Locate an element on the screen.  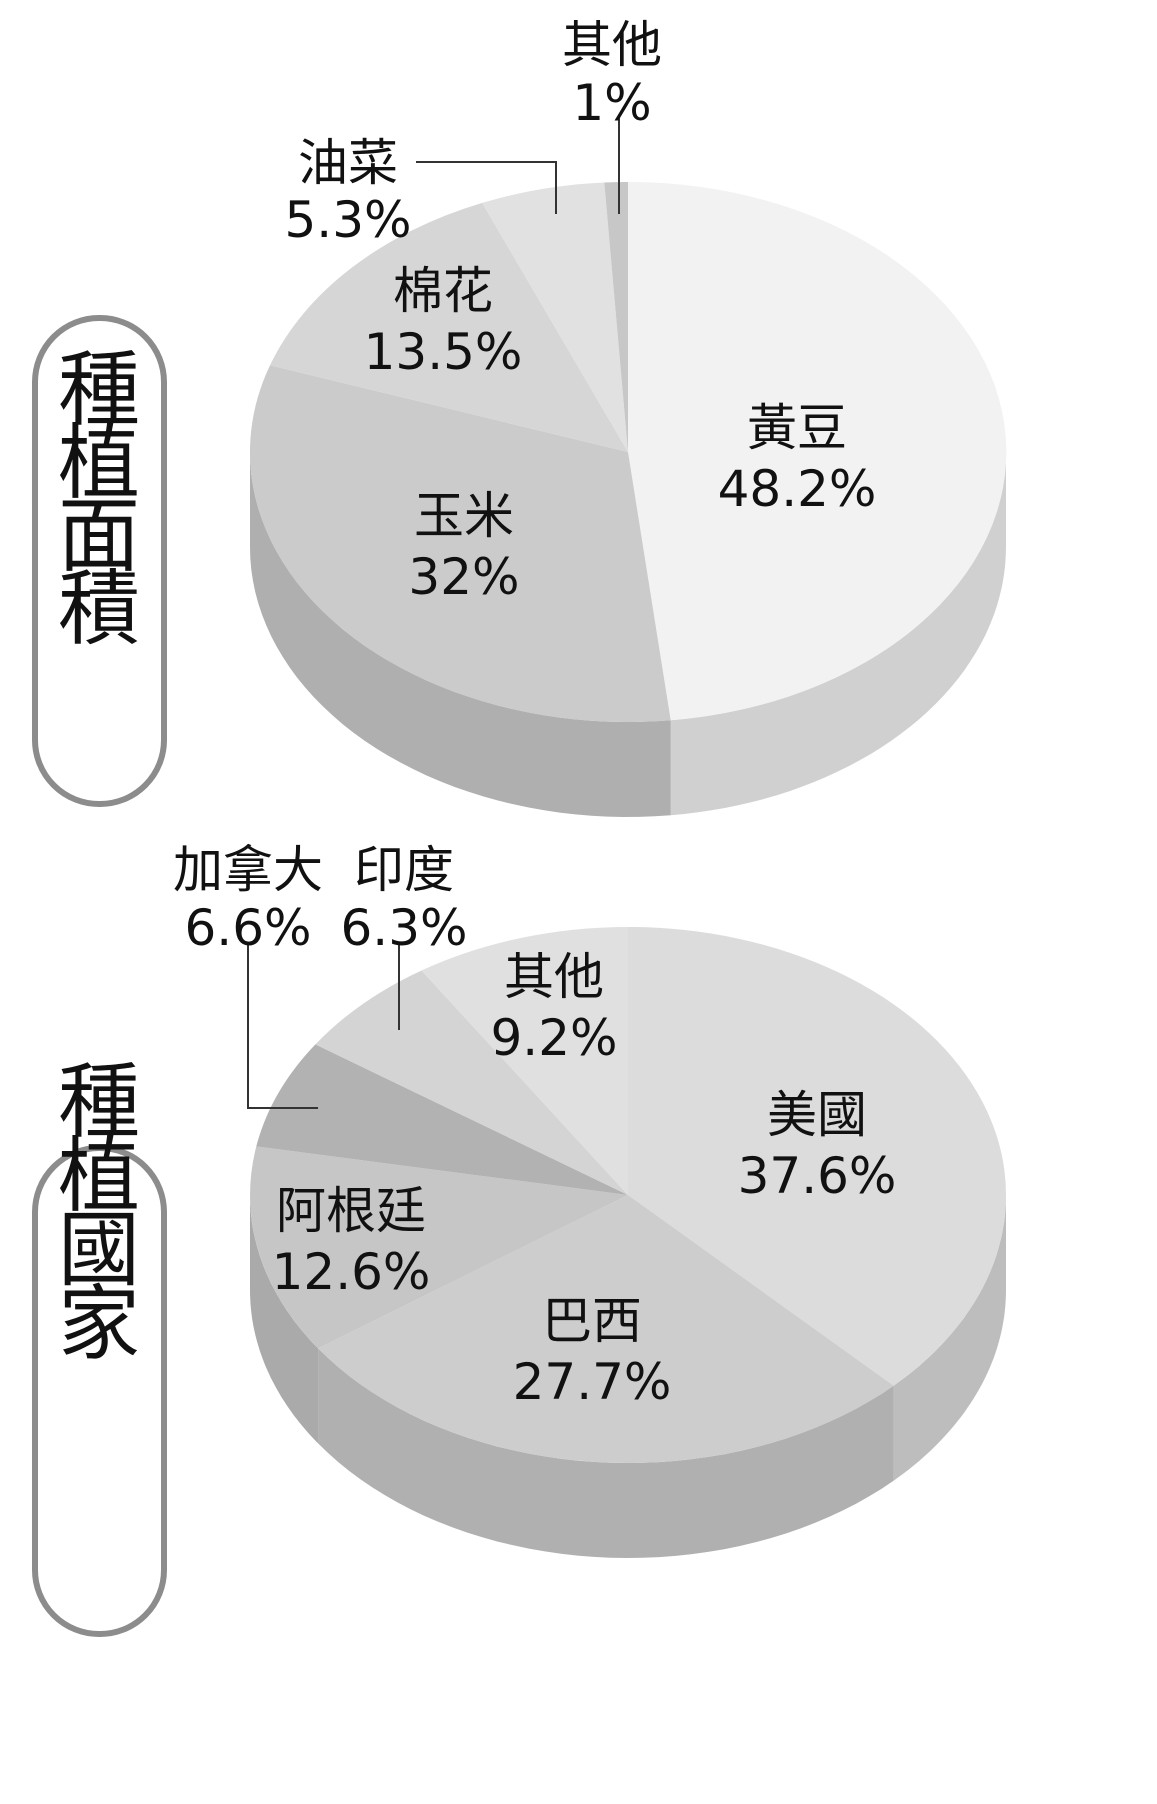
pie-1-slice-其他 is located at coordinates (616, 316).